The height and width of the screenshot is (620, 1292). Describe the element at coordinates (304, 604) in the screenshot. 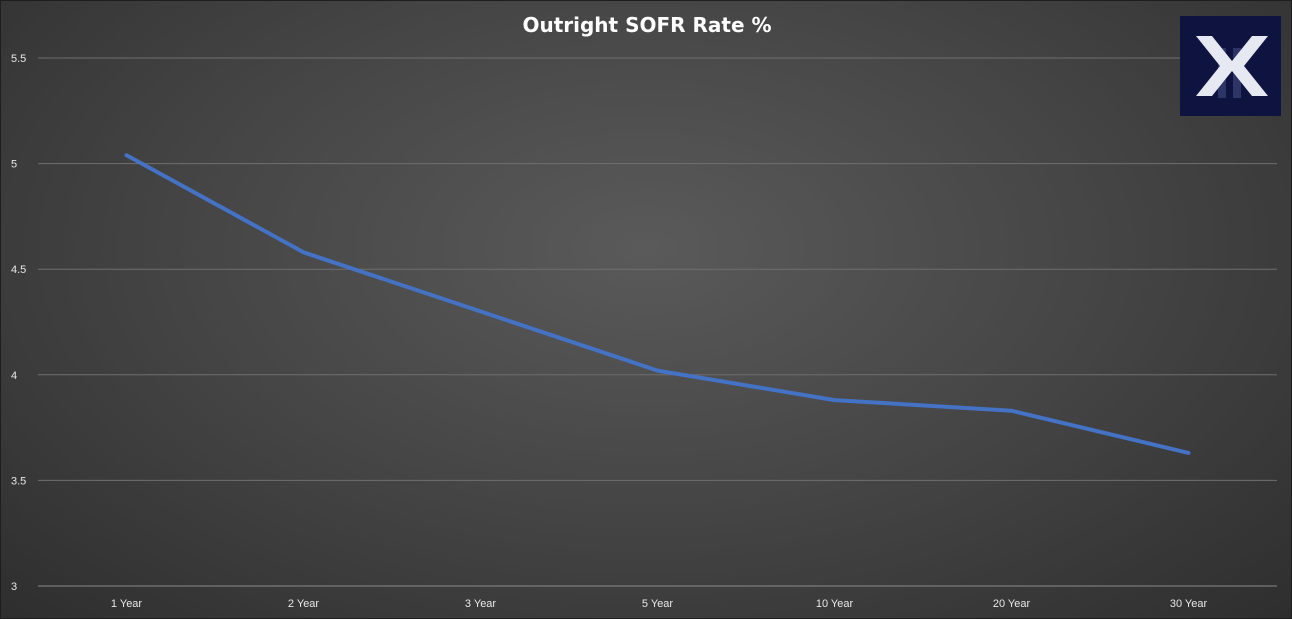

I see `x-tick-label: 2 Year` at that location.